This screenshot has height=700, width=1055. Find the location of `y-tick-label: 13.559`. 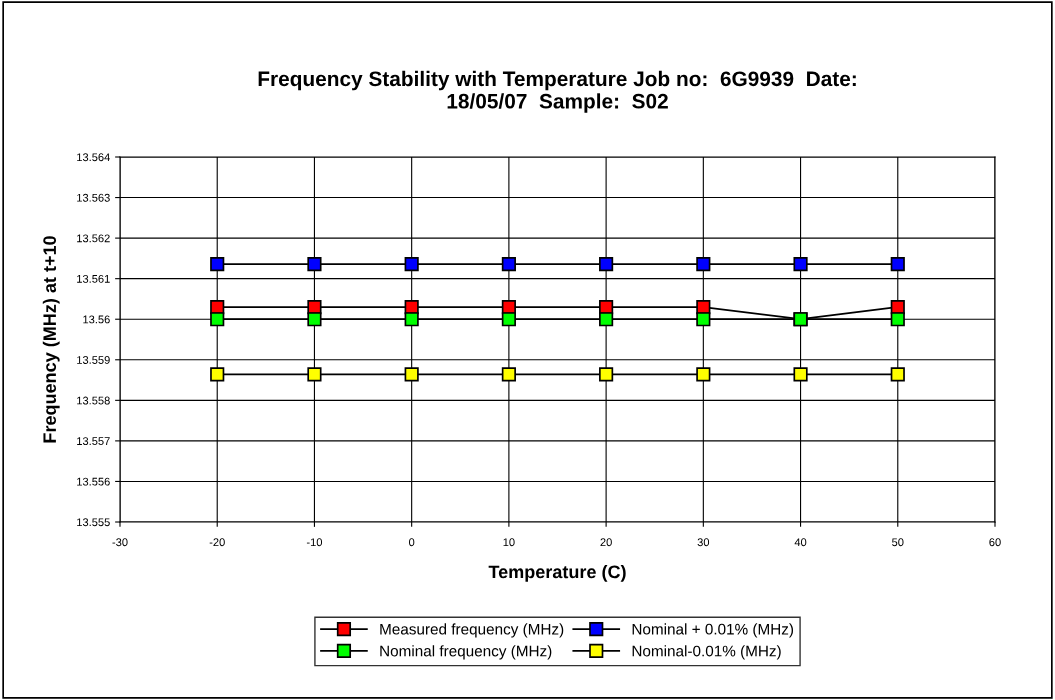

y-tick-label: 13.559 is located at coordinates (93, 360).